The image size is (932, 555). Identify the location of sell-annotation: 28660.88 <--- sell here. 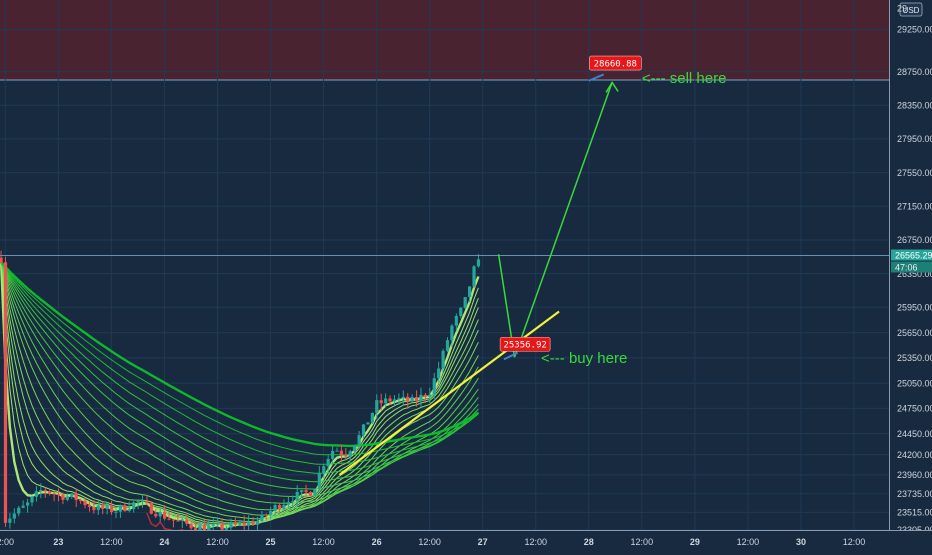
(657, 71).